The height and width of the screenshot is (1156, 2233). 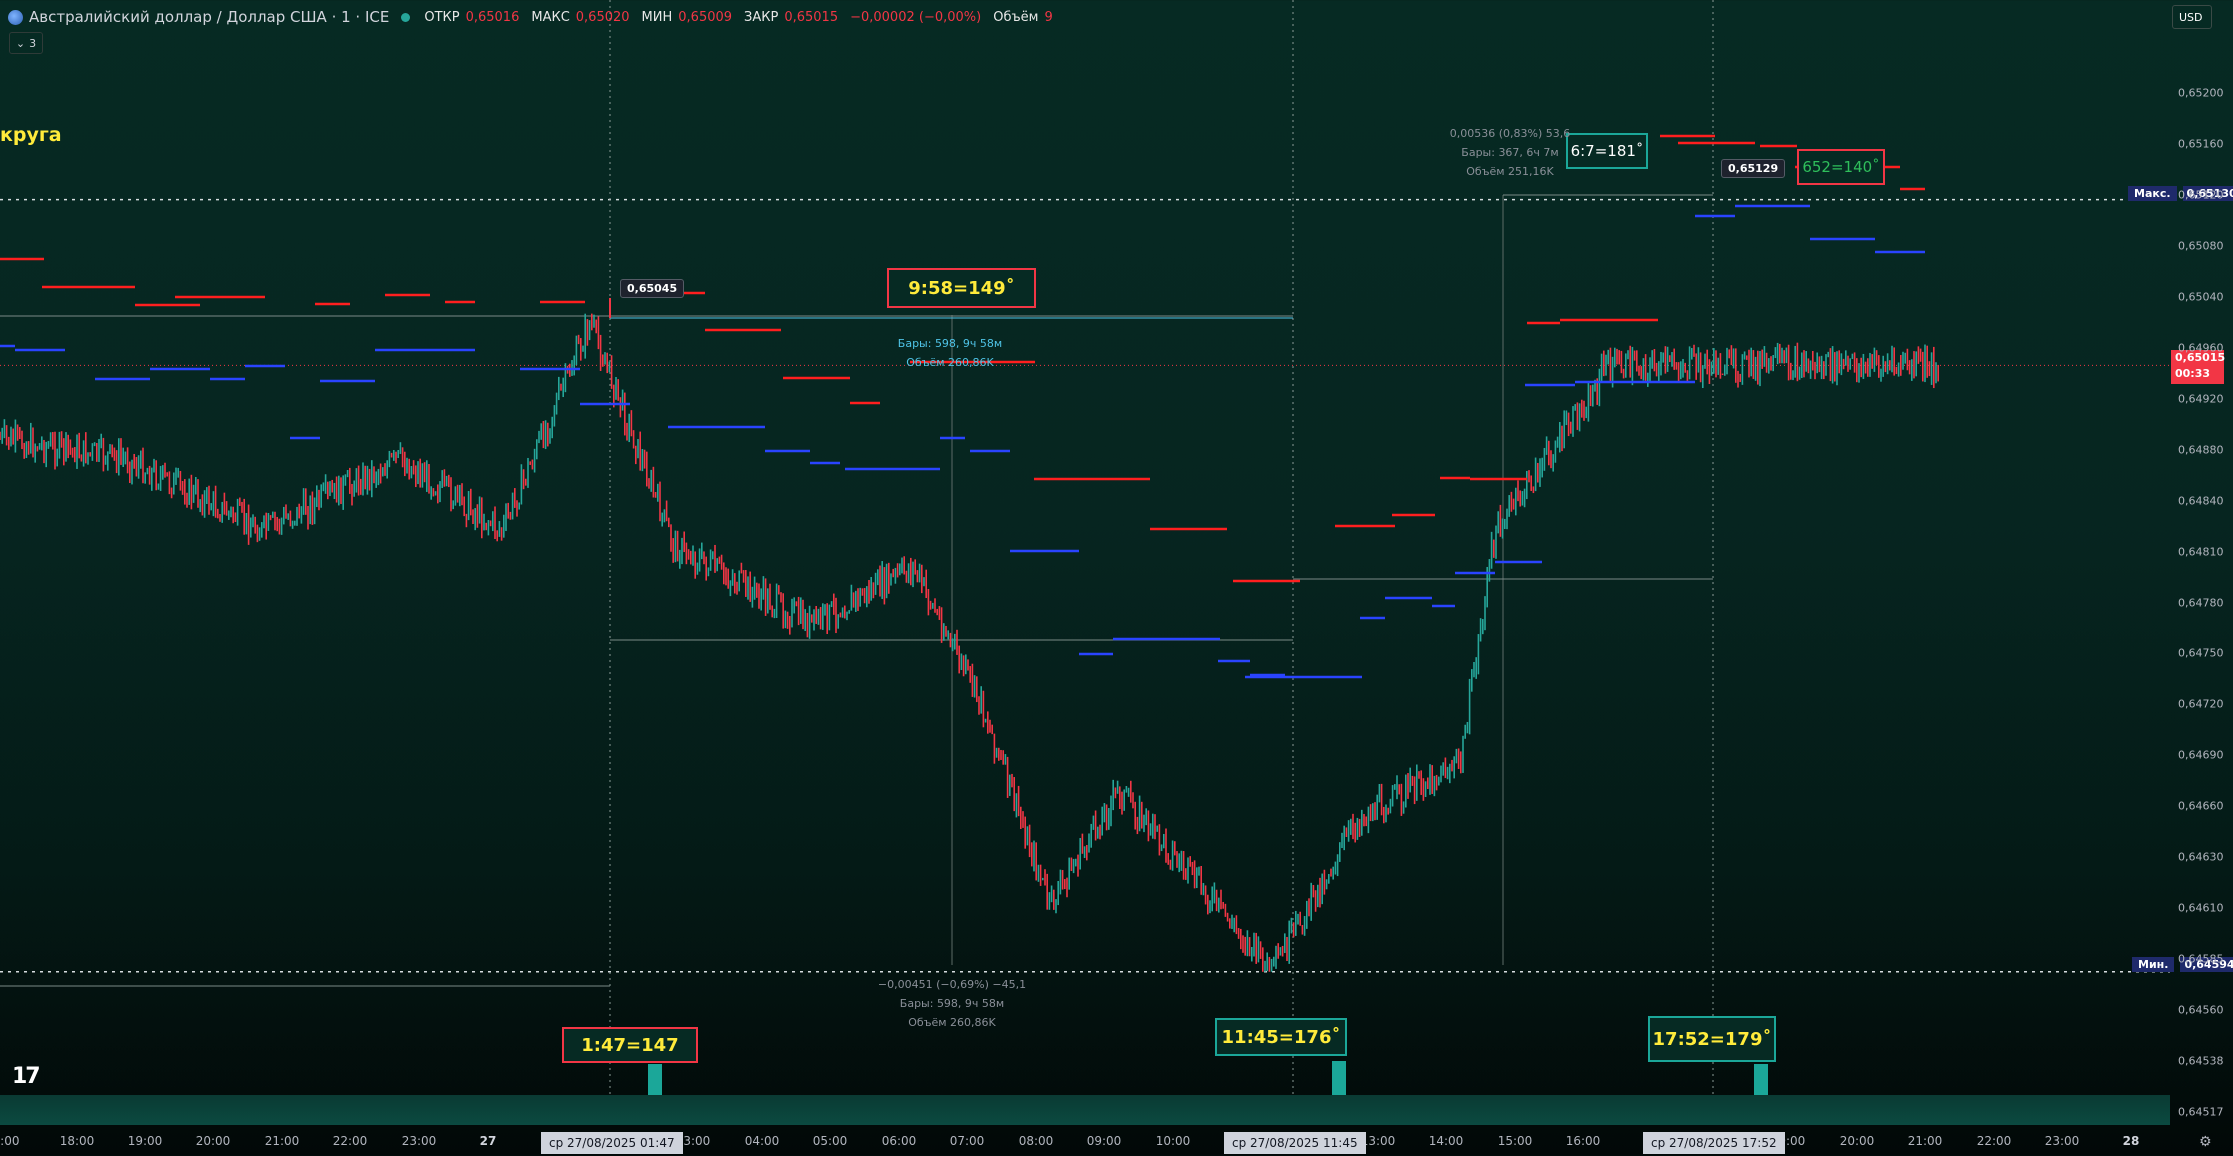 I want to click on stat-line: −0,00451 (−0,69%) −45,1, so click(x=952, y=984).